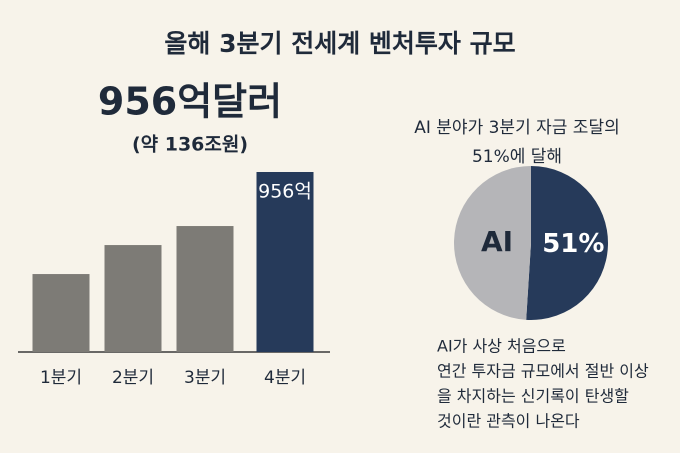 The width and height of the screenshot is (680, 453). I want to click on pie-annotation: AI, so click(497, 241).